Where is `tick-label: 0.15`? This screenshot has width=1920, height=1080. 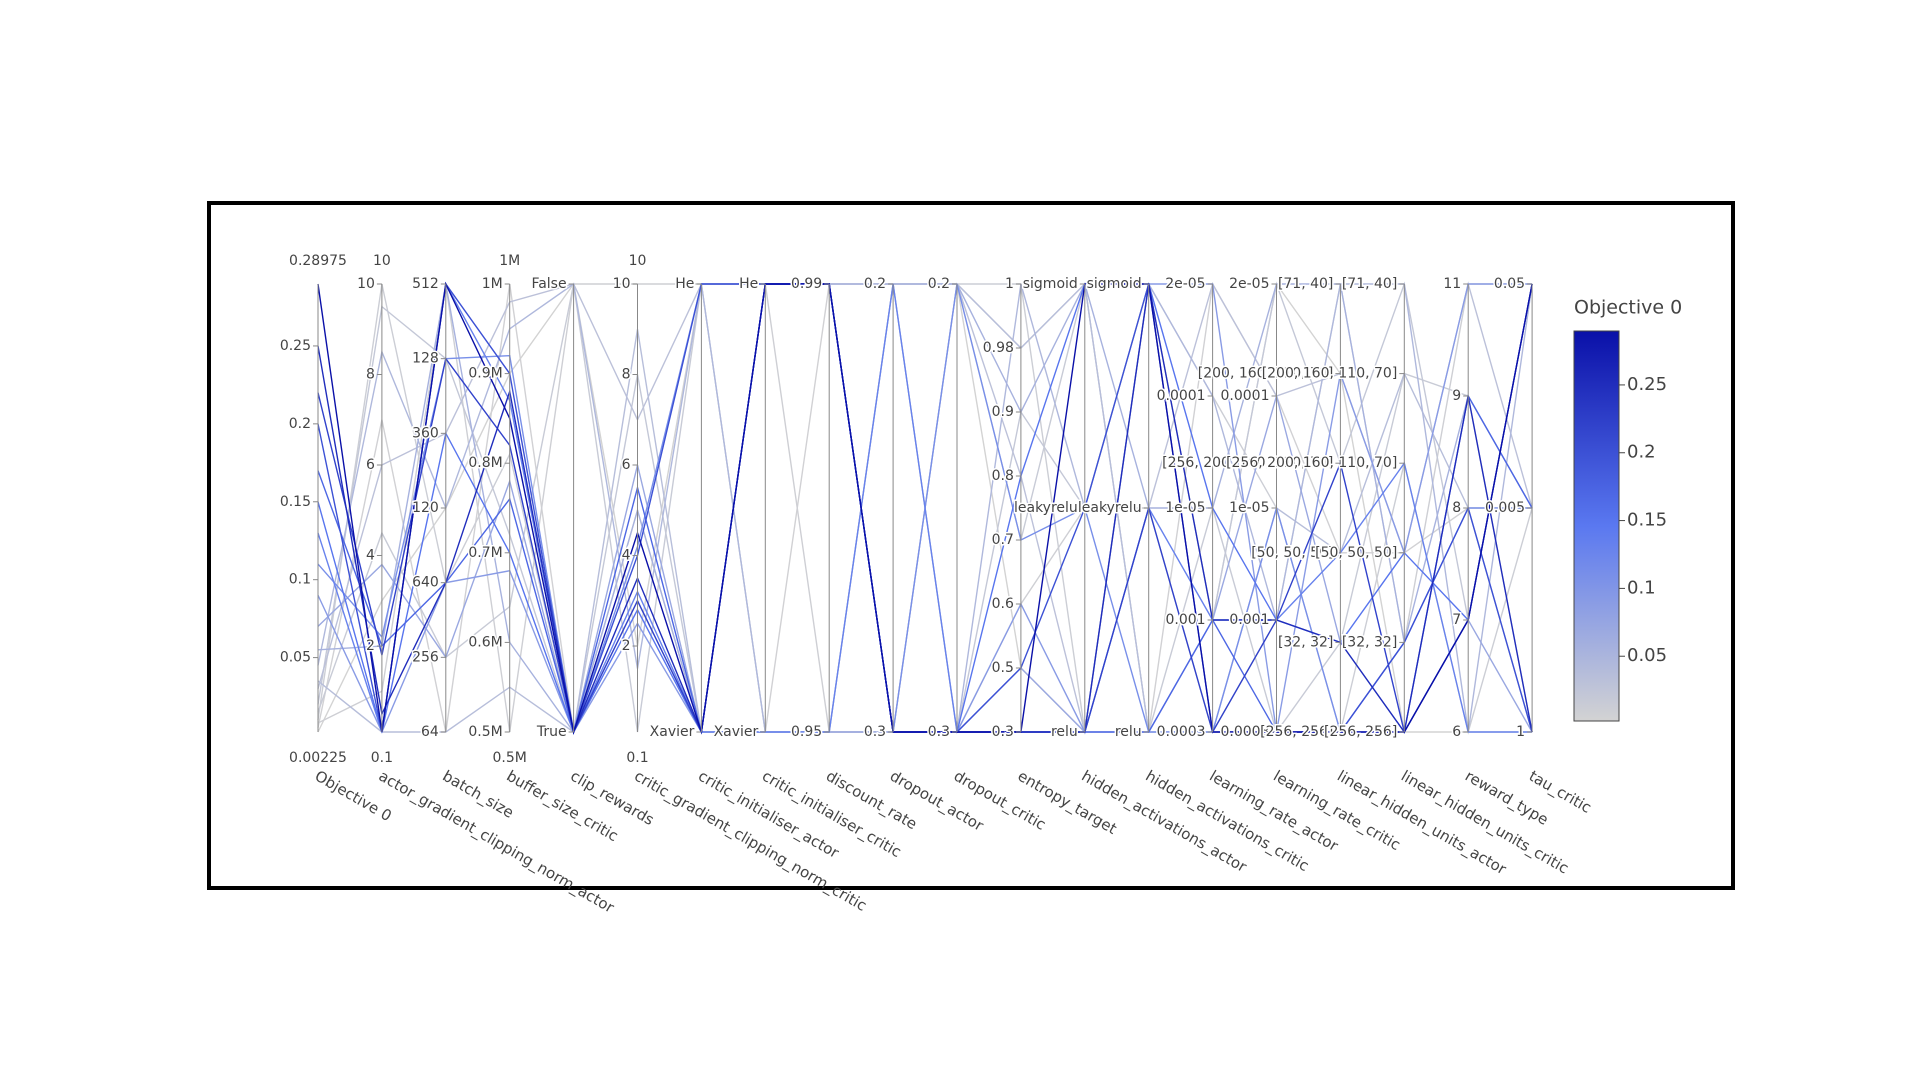 tick-label: 0.15 is located at coordinates (295, 502).